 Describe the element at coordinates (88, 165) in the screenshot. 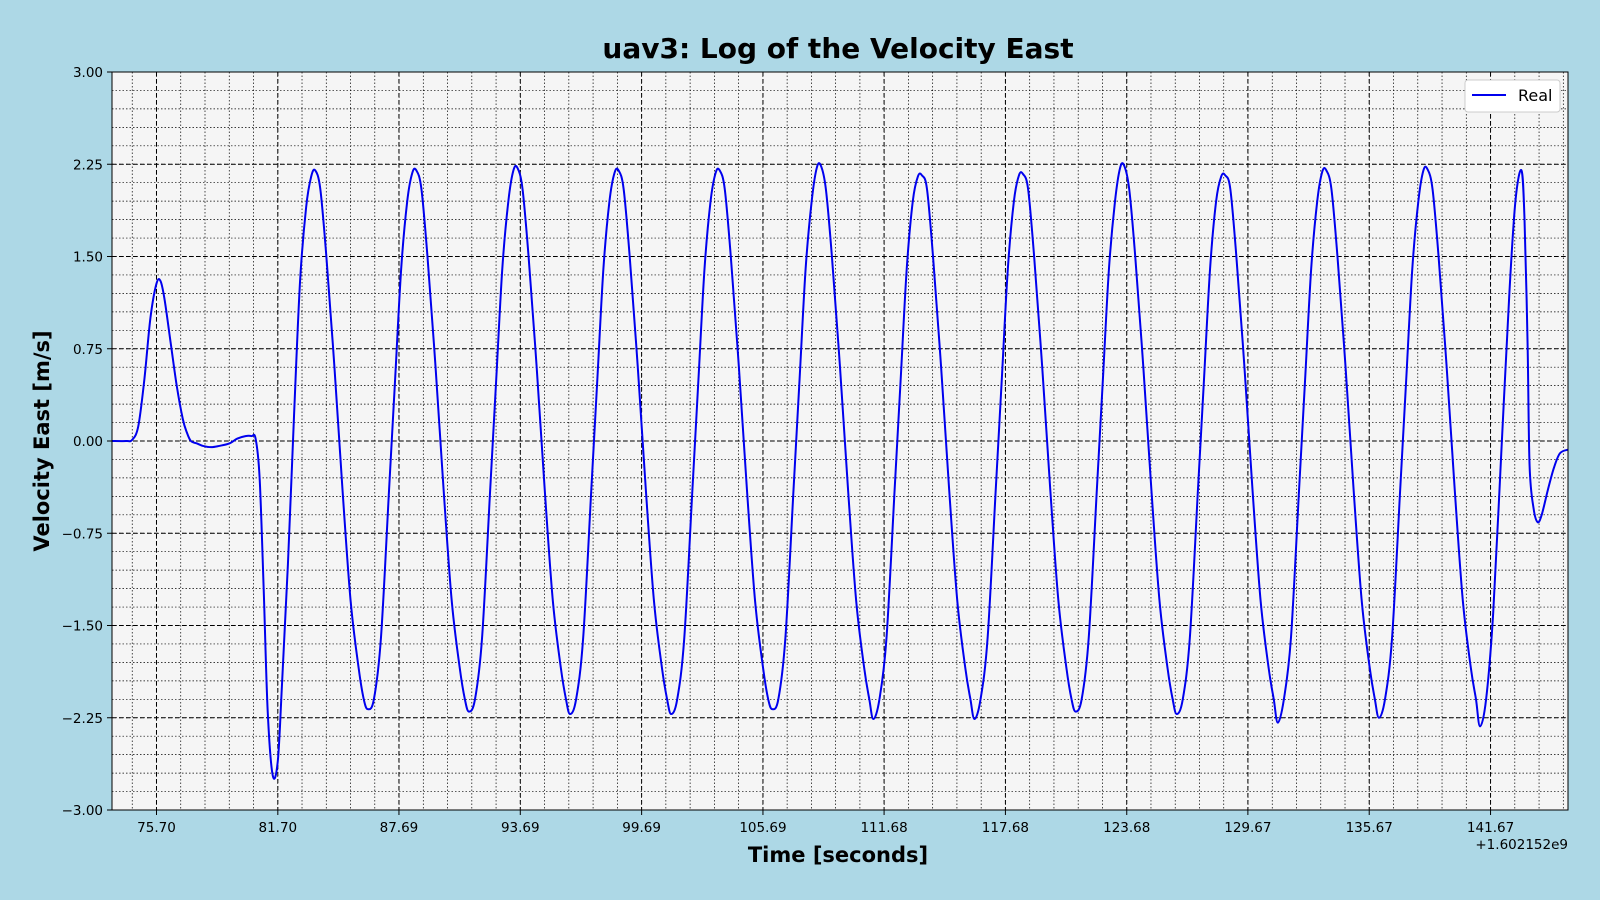

I see `y-tick-label: 2.25` at that location.